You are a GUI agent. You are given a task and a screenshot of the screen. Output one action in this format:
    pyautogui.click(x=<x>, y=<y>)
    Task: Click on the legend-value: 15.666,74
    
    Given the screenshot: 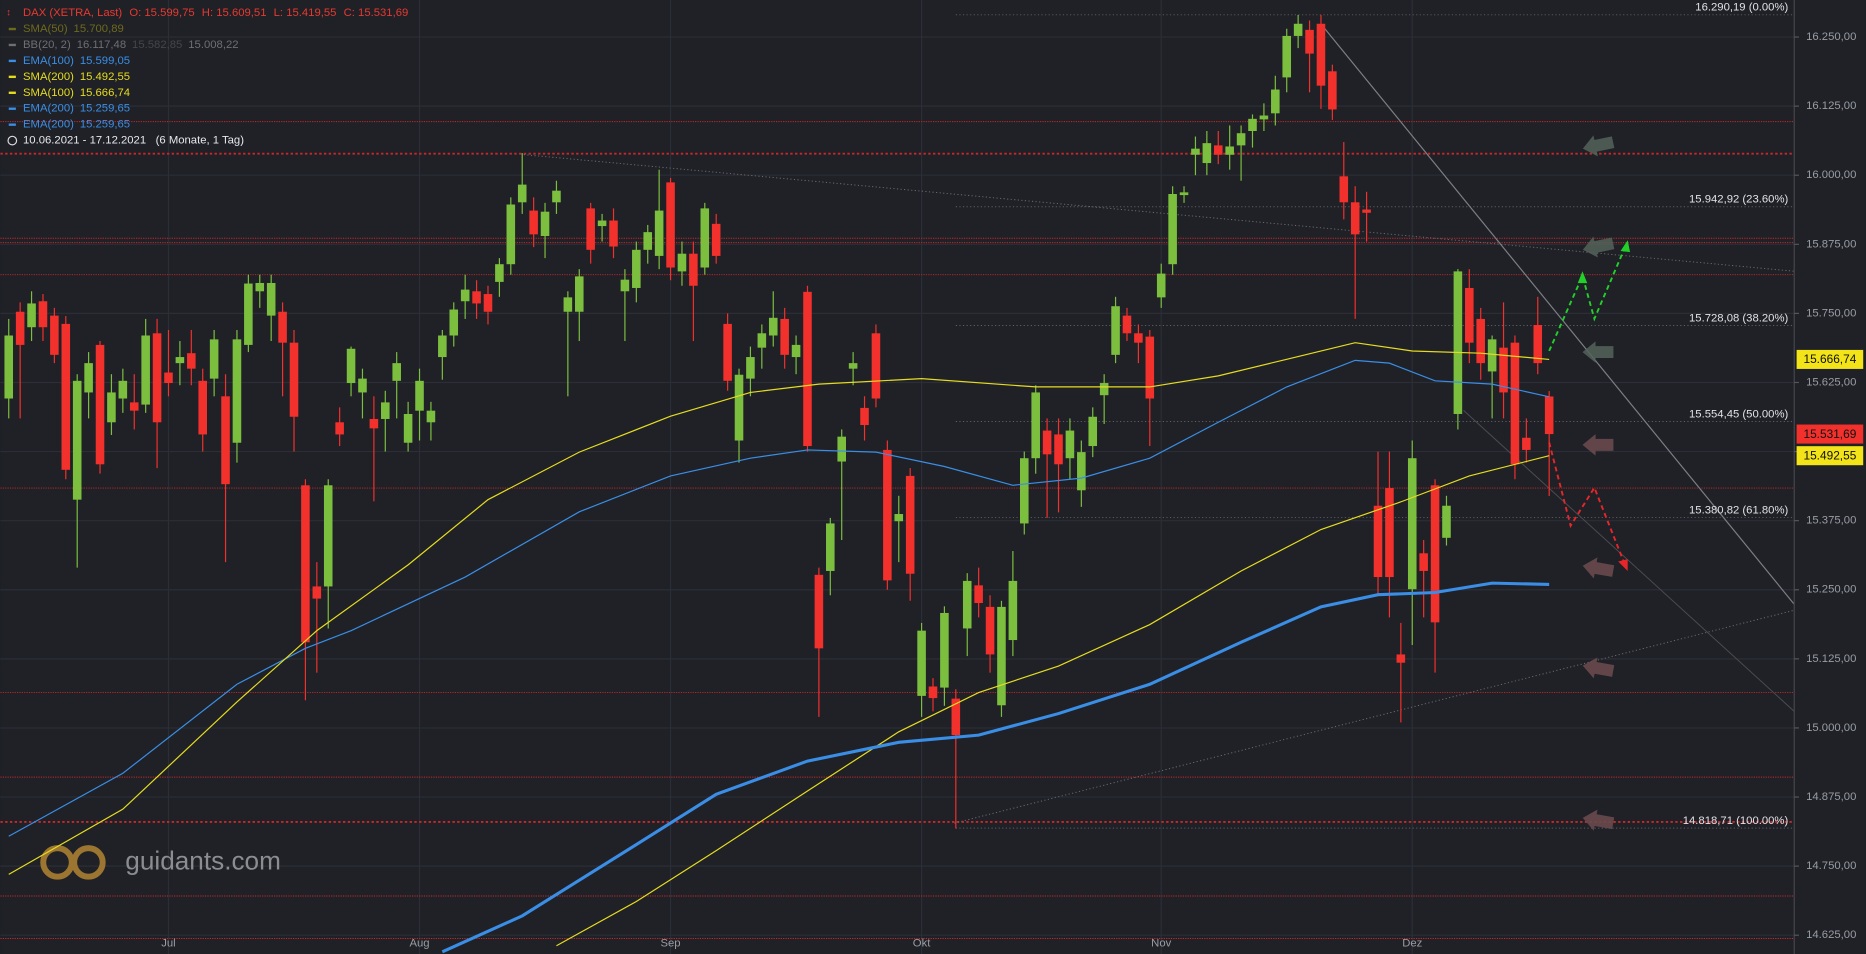 What is the action you would take?
    pyautogui.click(x=105, y=93)
    